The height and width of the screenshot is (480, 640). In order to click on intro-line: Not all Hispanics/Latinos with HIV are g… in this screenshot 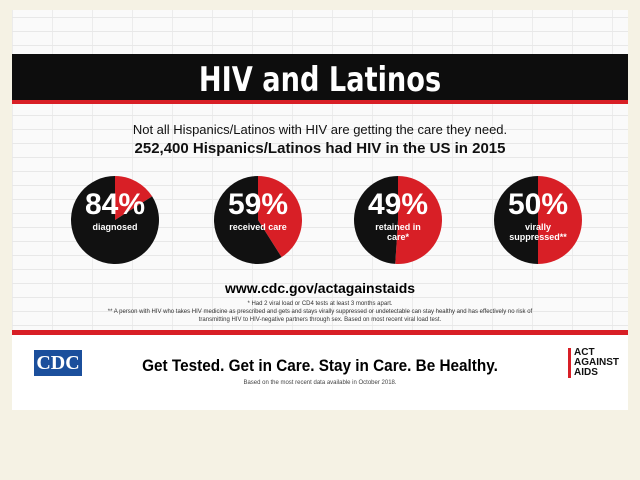, I will do `click(320, 129)`.